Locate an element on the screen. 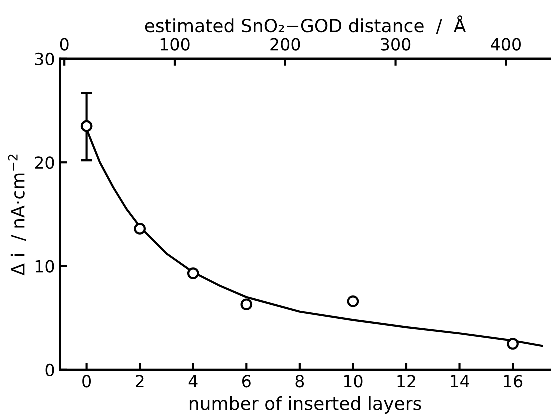 This screenshot has height=418, width=552. y-tick-label: 0 is located at coordinates (50, 370).